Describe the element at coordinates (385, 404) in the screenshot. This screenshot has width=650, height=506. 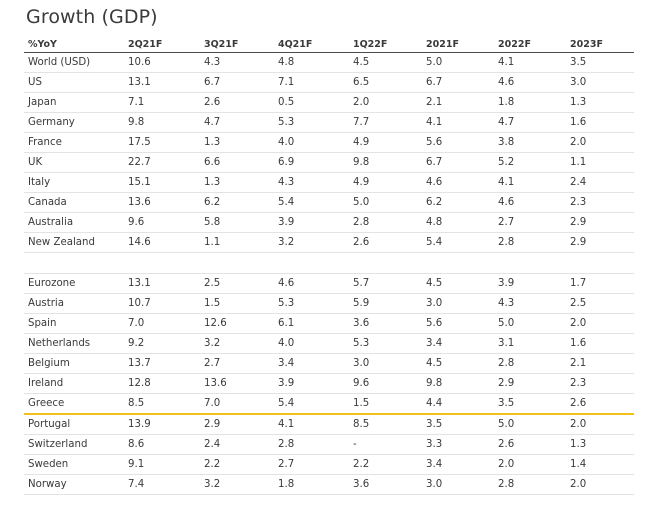
I see `value-cell: 1.5` at that location.